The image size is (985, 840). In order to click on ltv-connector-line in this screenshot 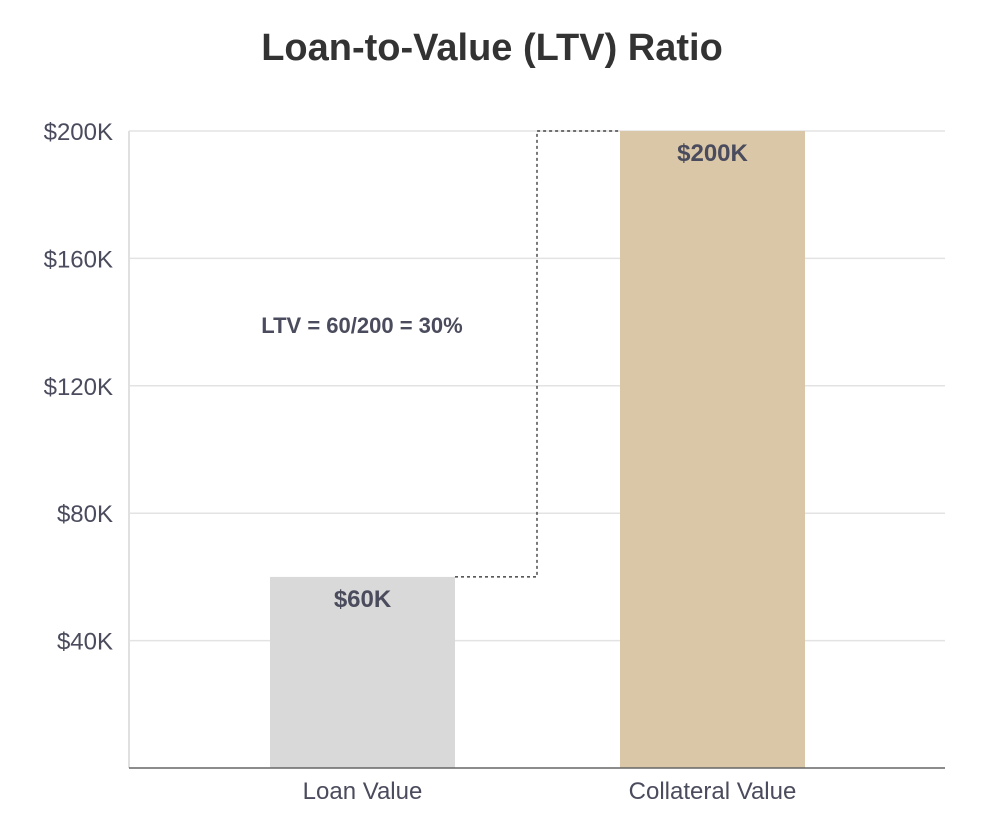, I will do `click(537, 354)`.